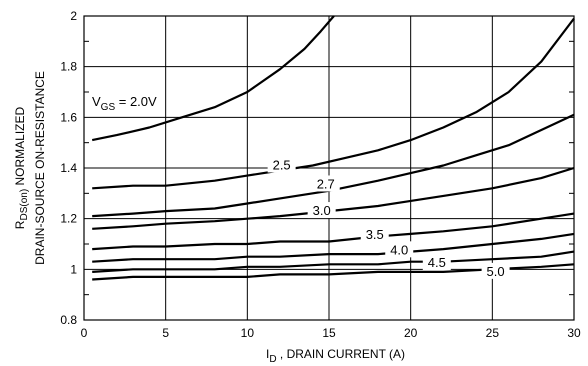  What do you see at coordinates (165, 333) in the screenshot?
I see `x-tick-label: 5` at bounding box center [165, 333].